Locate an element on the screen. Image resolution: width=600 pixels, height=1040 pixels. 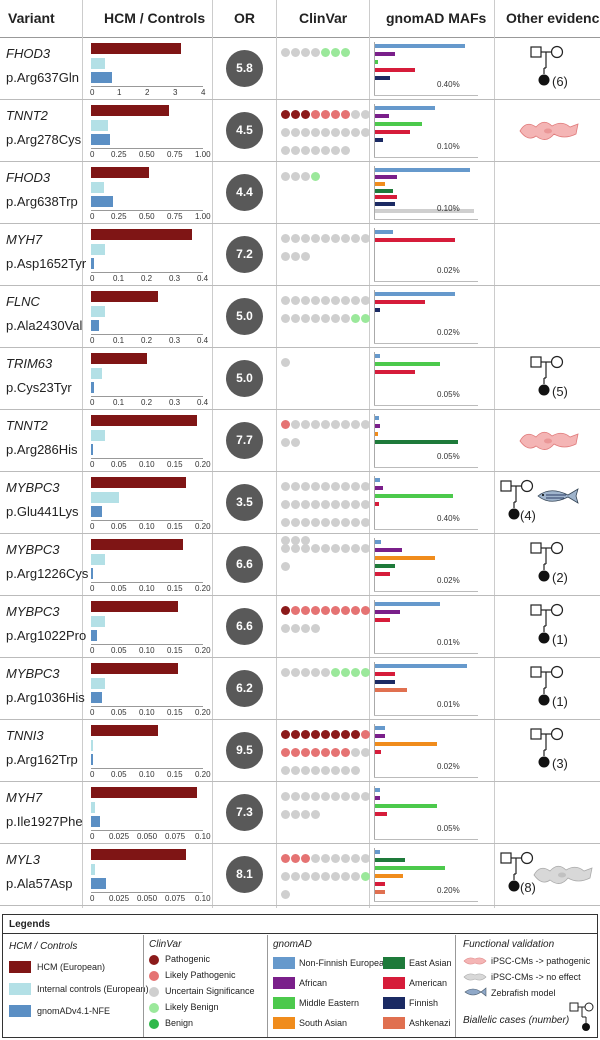
tick-label: 0.15 is located at coordinates (175, 464).